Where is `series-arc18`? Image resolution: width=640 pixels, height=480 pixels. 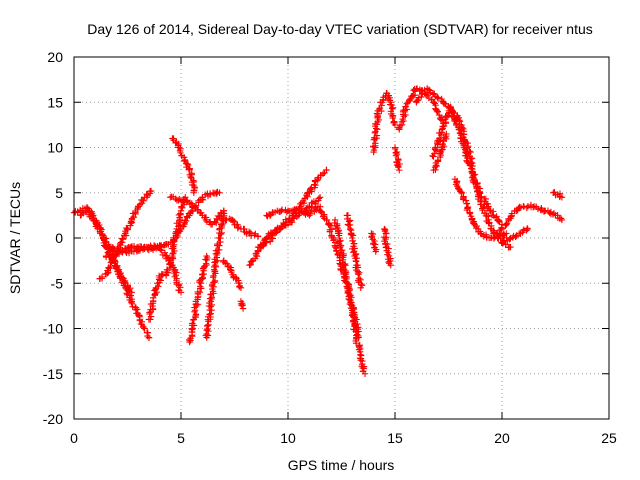 series-arc18 is located at coordinates (350, 296).